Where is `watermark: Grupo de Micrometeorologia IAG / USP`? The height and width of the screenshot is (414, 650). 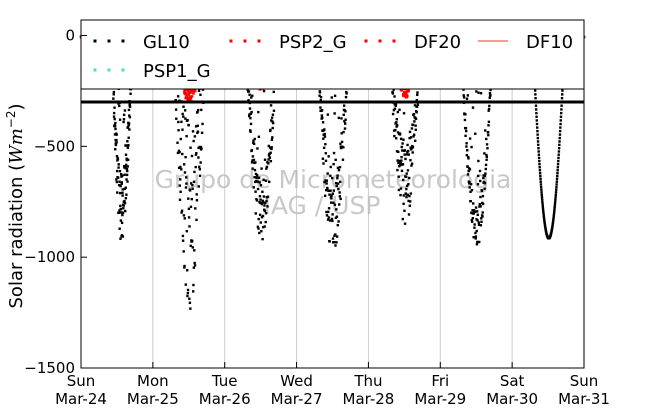
watermark: Grupo de Micrometeorologia IAG / USP is located at coordinates (333, 192).